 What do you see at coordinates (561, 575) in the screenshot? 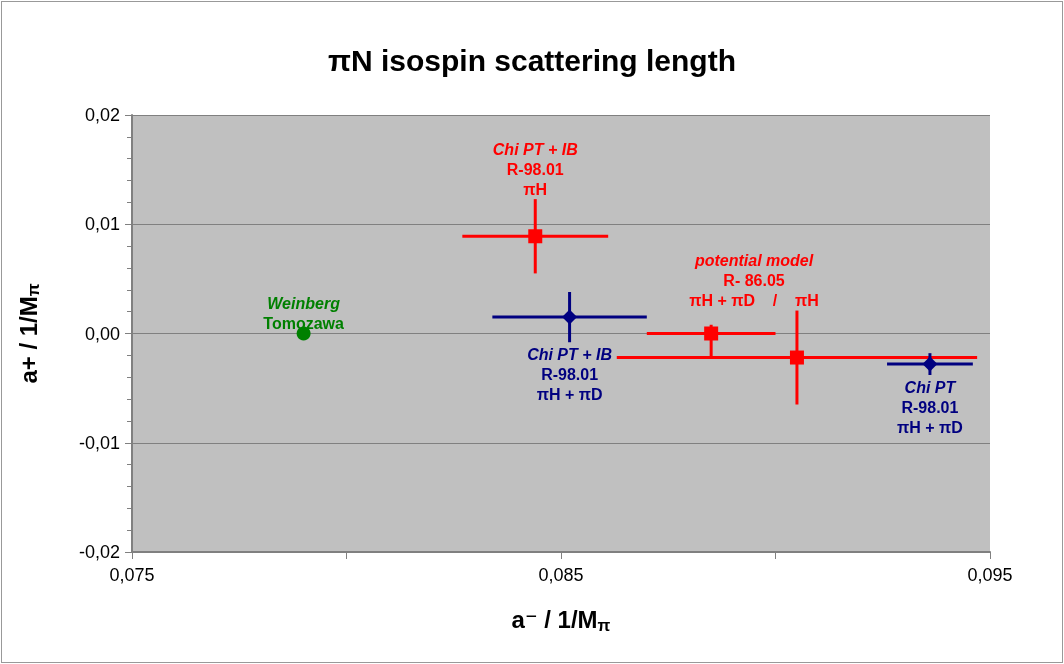
I see `x-tick-label: 0,085` at bounding box center [561, 575].